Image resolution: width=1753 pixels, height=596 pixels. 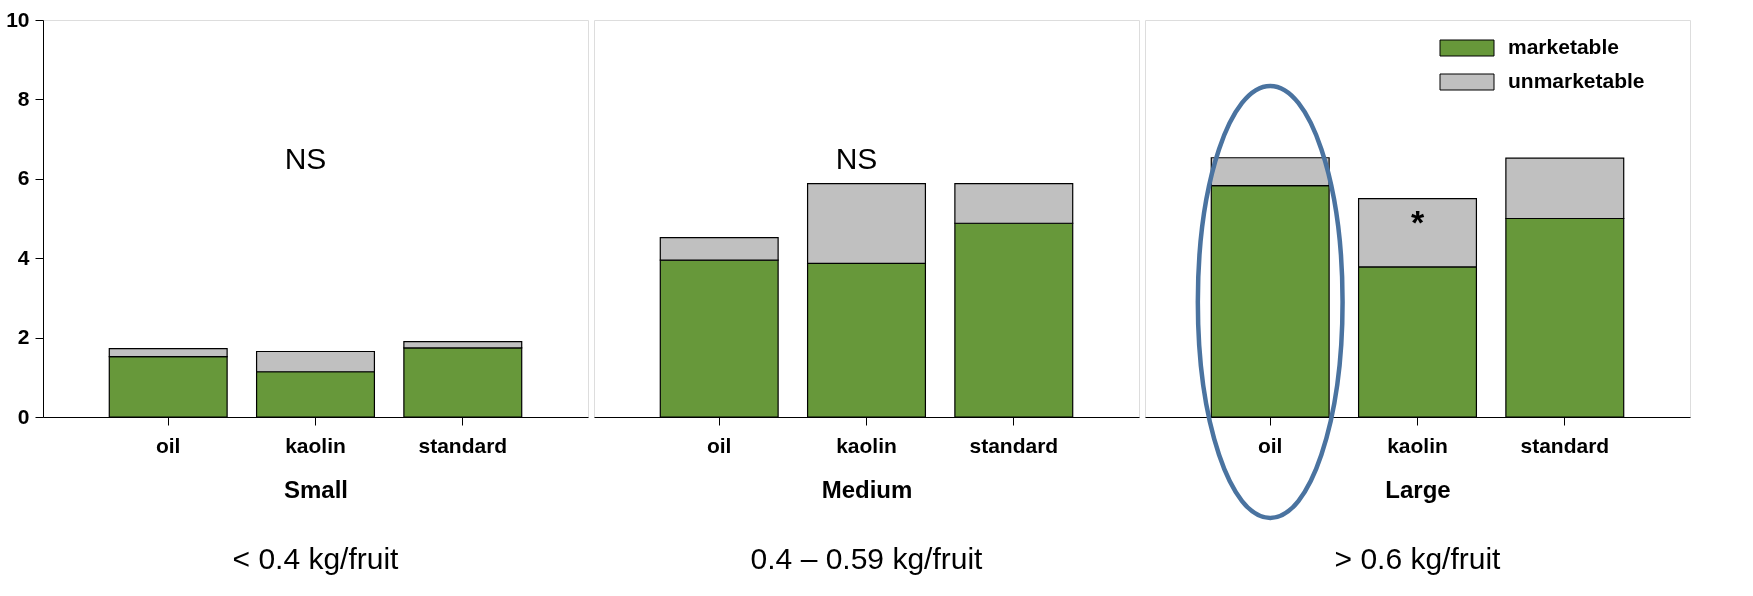 What do you see at coordinates (1563, 46) in the screenshot?
I see `legend-label: marketable` at bounding box center [1563, 46].